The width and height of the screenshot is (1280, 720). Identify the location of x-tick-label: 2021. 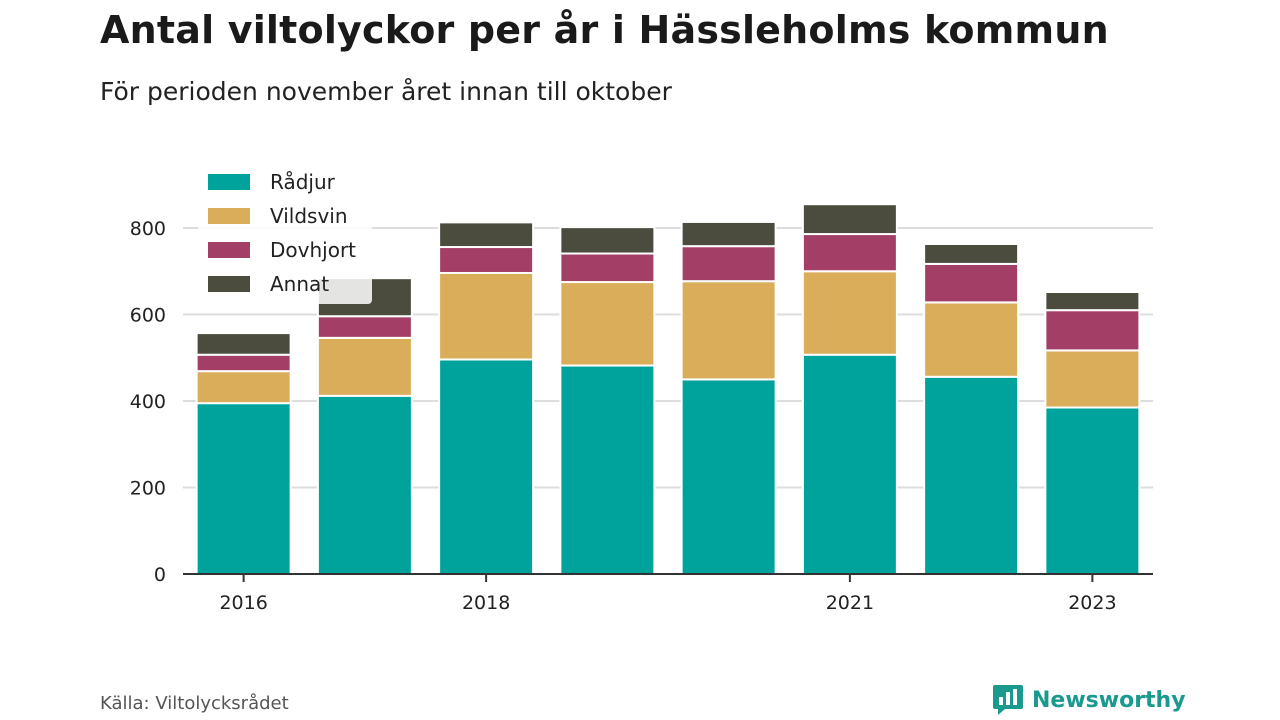
(850, 603).